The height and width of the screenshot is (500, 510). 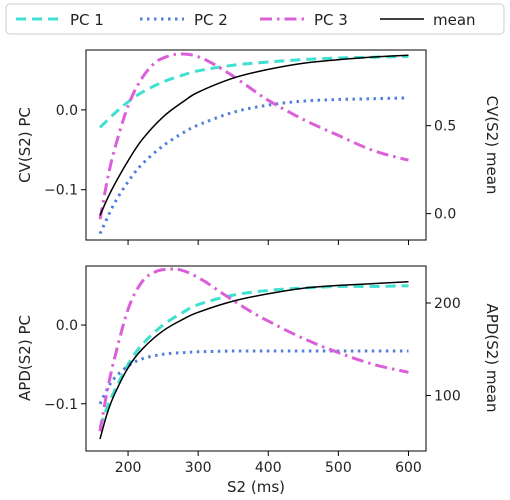 What do you see at coordinates (268, 468) in the screenshot?
I see `x-tick-label: 400` at bounding box center [268, 468].